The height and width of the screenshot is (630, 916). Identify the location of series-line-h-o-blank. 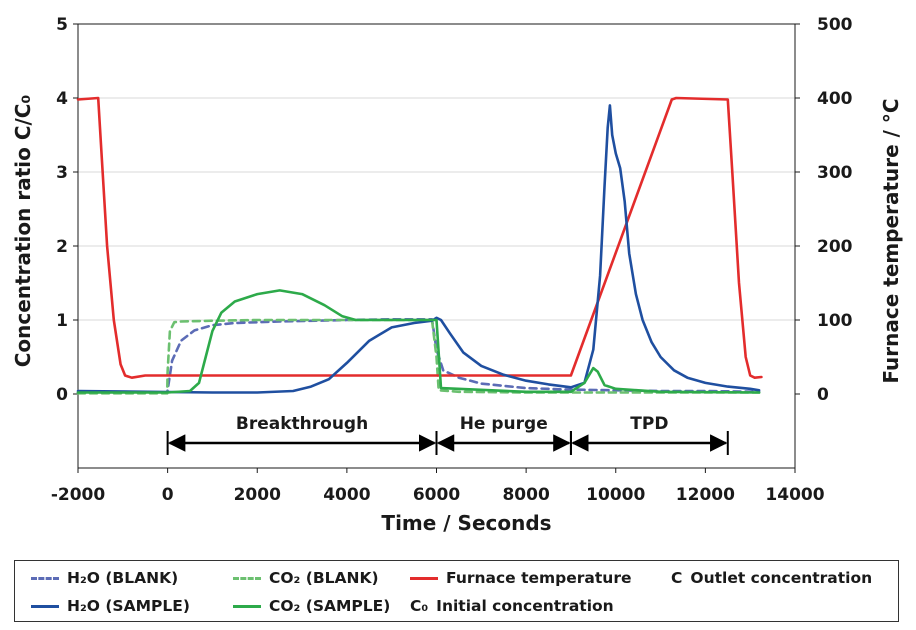
(418, 355).